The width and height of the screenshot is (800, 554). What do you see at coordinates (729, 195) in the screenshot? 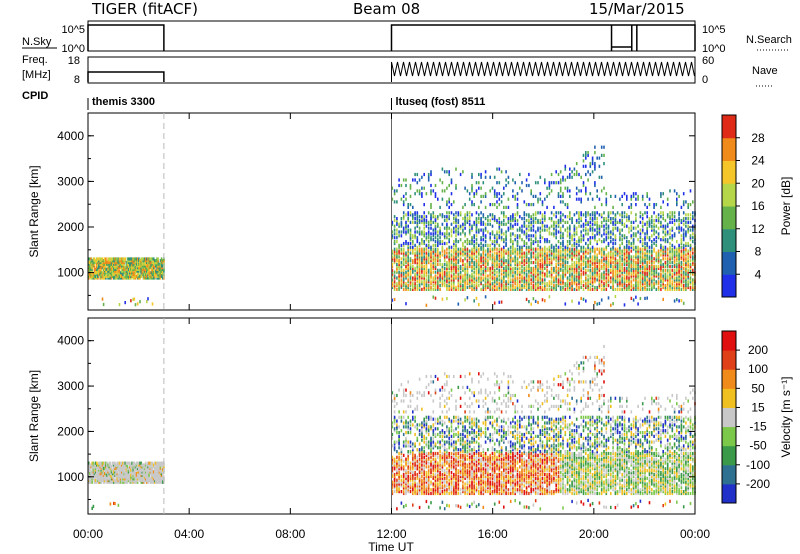
I see `power-colorbar-swatch` at bounding box center [729, 195].